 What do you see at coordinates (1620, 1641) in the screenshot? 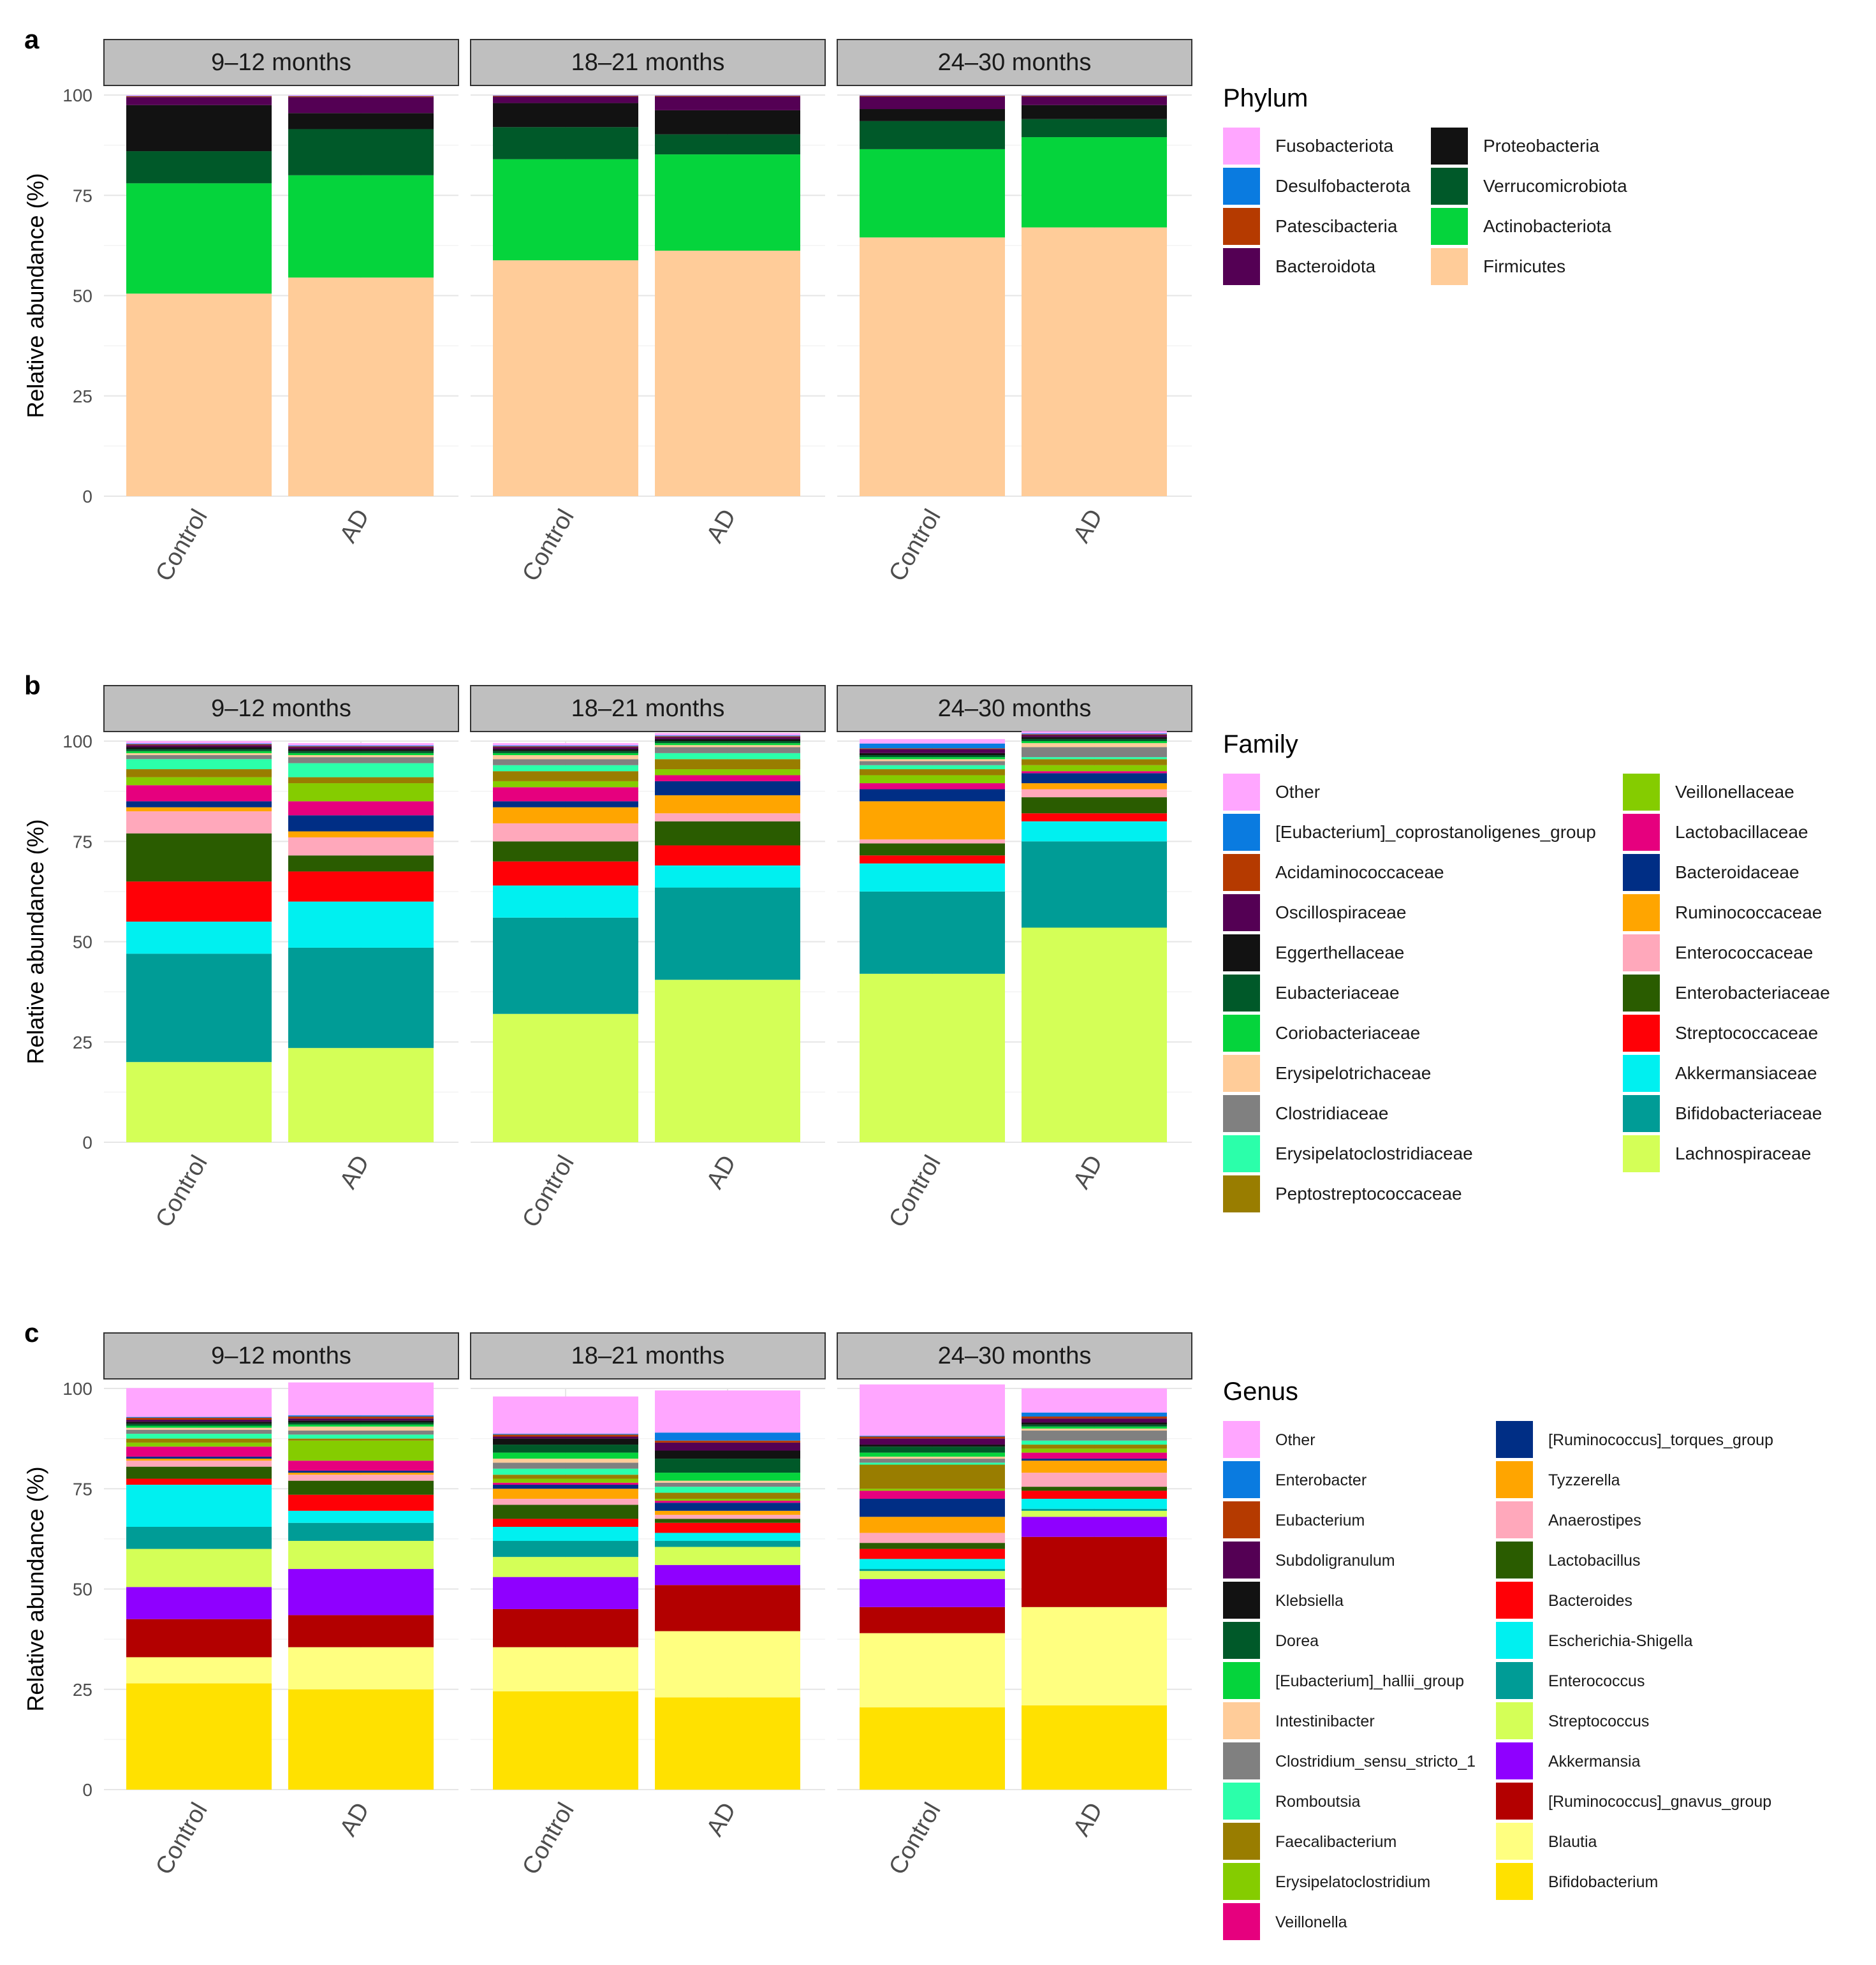
I see `legend-label: Escherichia-Shigella` at bounding box center [1620, 1641].